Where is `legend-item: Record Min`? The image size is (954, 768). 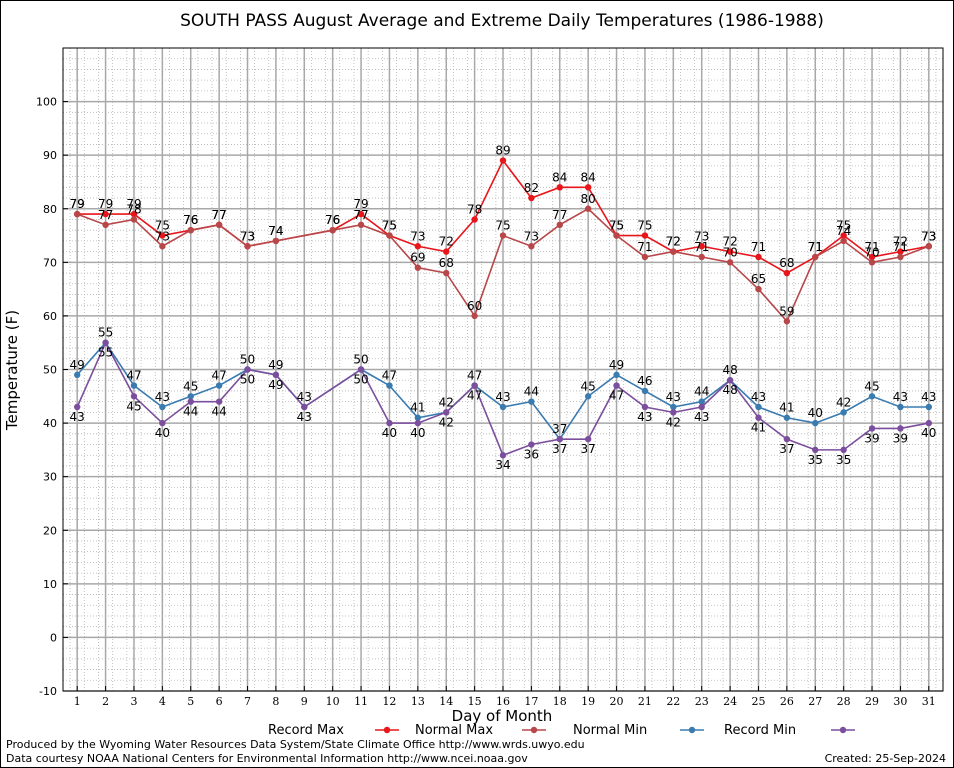
legend-item: Record Min is located at coordinates (789, 730).